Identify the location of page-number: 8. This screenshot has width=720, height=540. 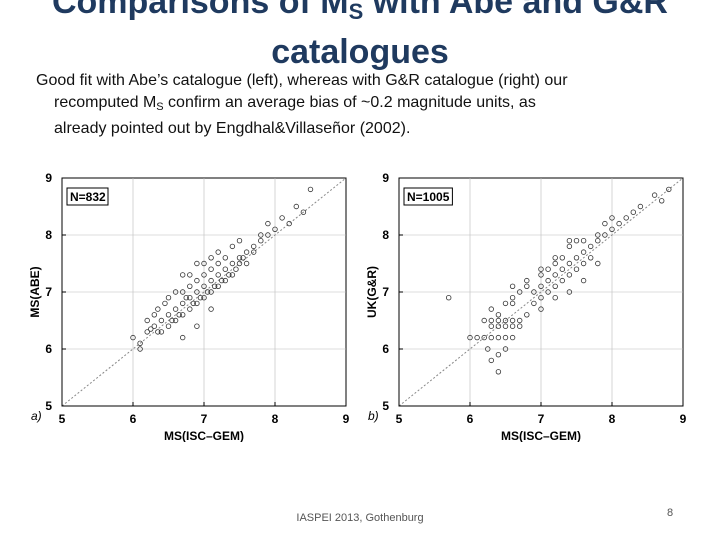
(670, 513).